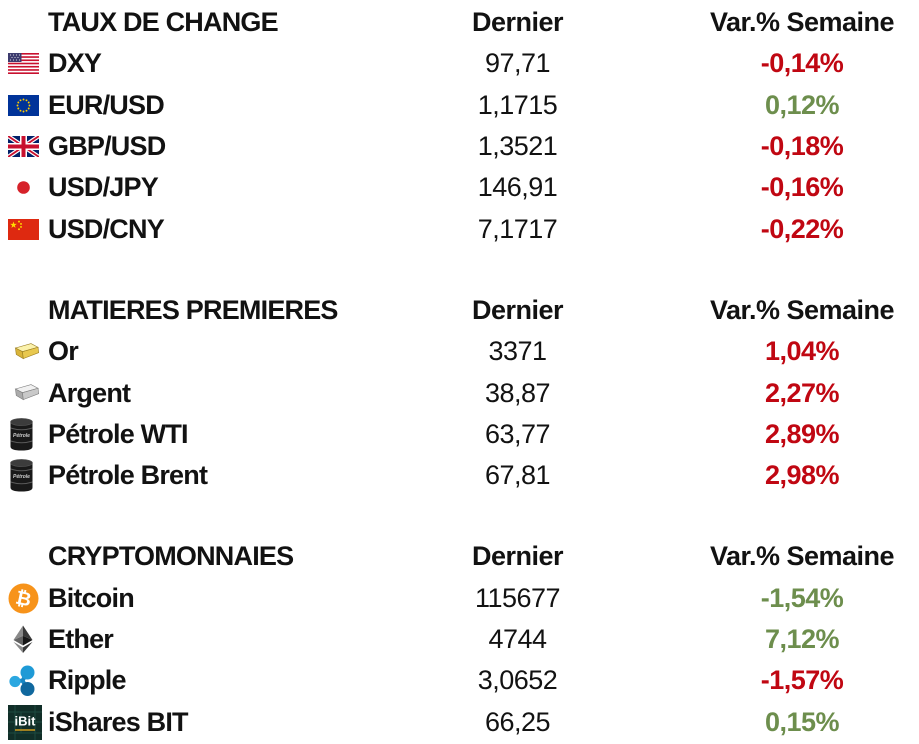  I want to click on asset-label: Pétrole Brent, so click(128, 475).